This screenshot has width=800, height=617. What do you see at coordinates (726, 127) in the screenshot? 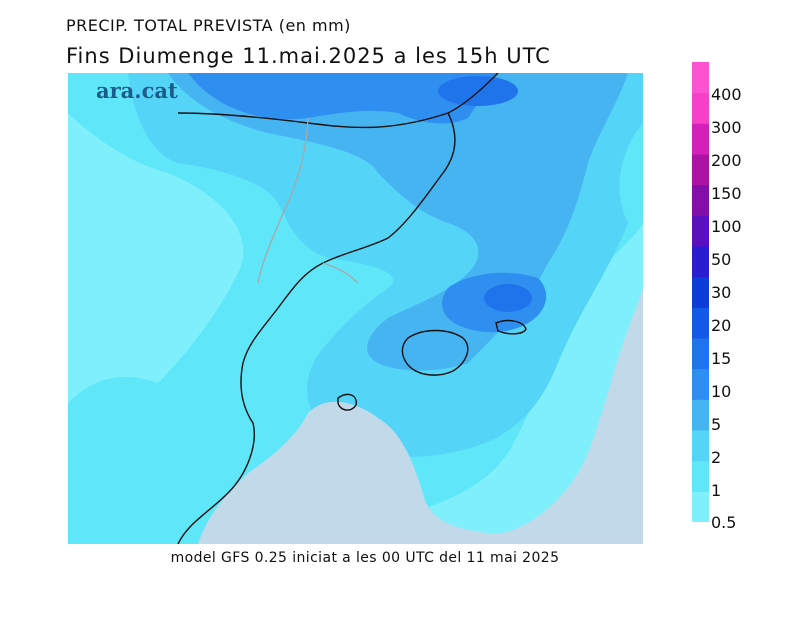
I see `legend-label-300: 300` at bounding box center [726, 127].